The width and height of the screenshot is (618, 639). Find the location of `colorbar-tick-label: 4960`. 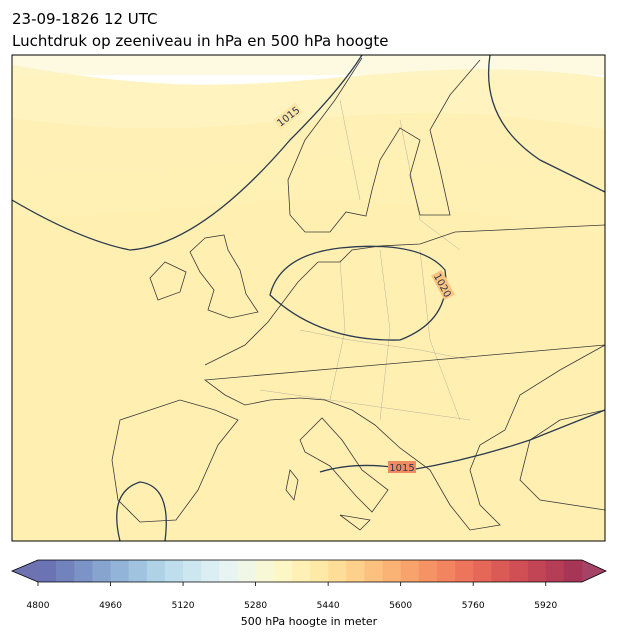

colorbar-tick-label: 4960 is located at coordinates (110, 606).